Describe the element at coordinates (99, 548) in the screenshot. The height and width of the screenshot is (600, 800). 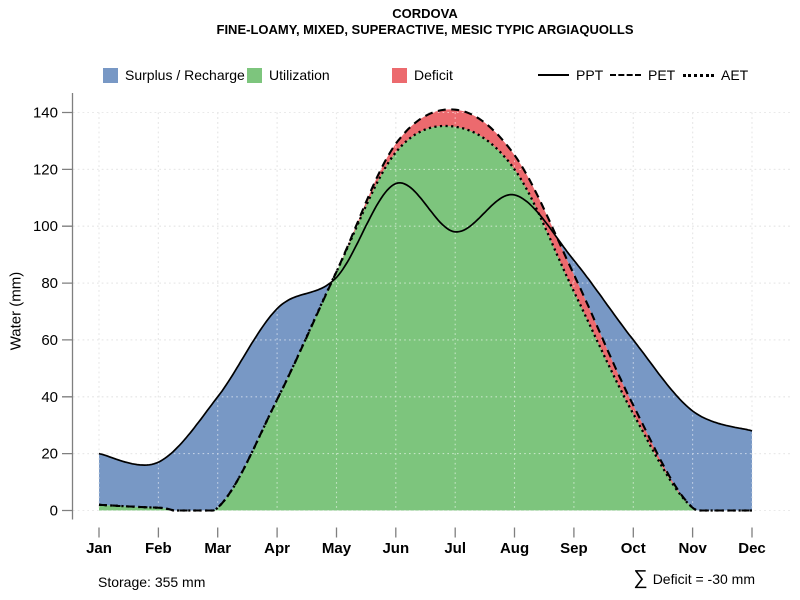
I see `x-tick-label-jan: Jan` at that location.